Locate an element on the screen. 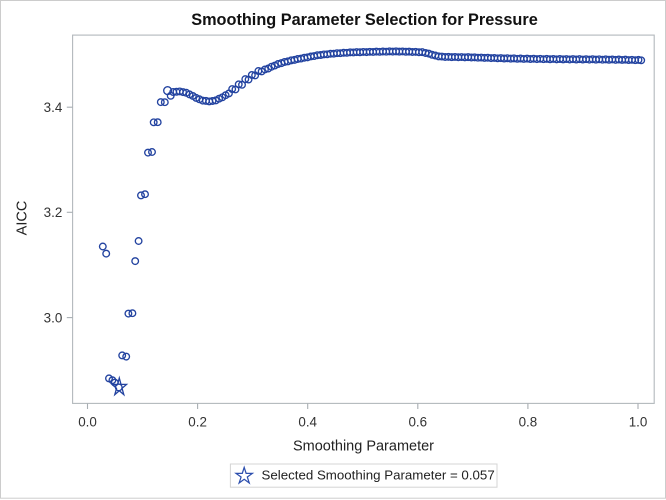 Image resolution: width=666 pixels, height=500 pixels. svg-text: 1.0 is located at coordinates (638, 421).